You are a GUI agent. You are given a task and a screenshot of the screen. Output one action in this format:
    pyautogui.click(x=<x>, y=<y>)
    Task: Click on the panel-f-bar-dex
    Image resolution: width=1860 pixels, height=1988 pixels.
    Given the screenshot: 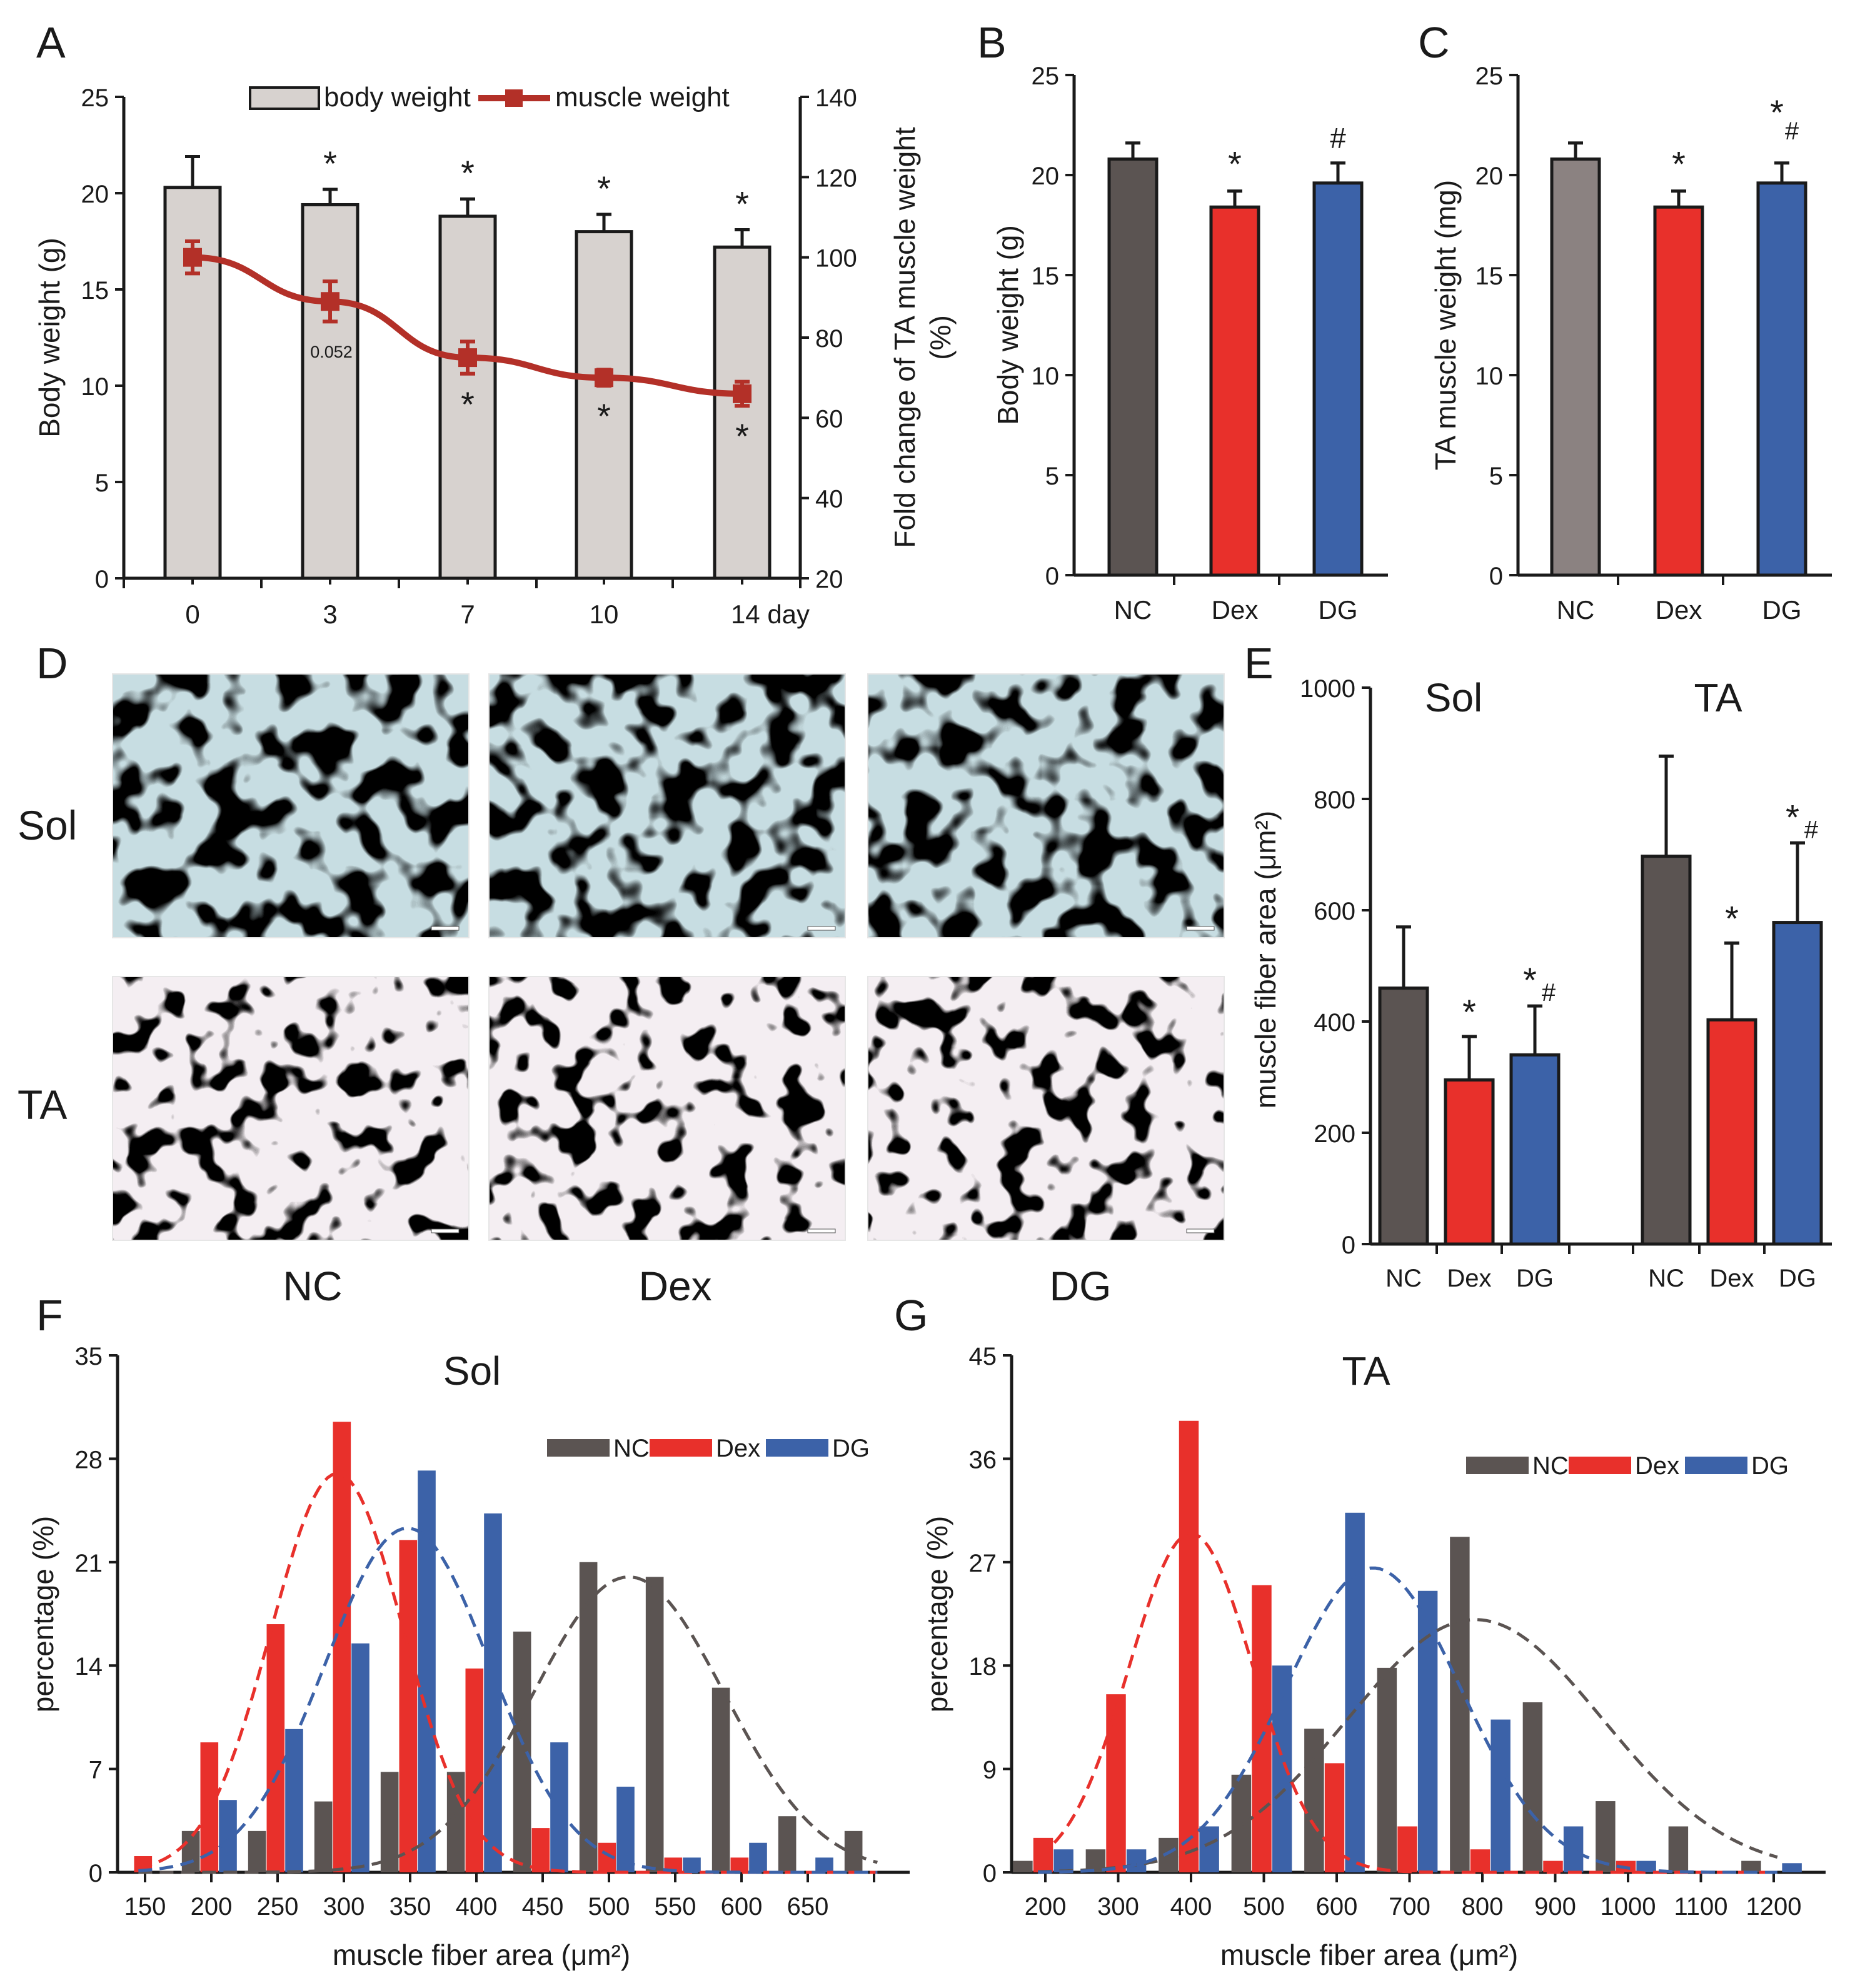 What is the action you would take?
    pyautogui.click(x=540, y=1850)
    